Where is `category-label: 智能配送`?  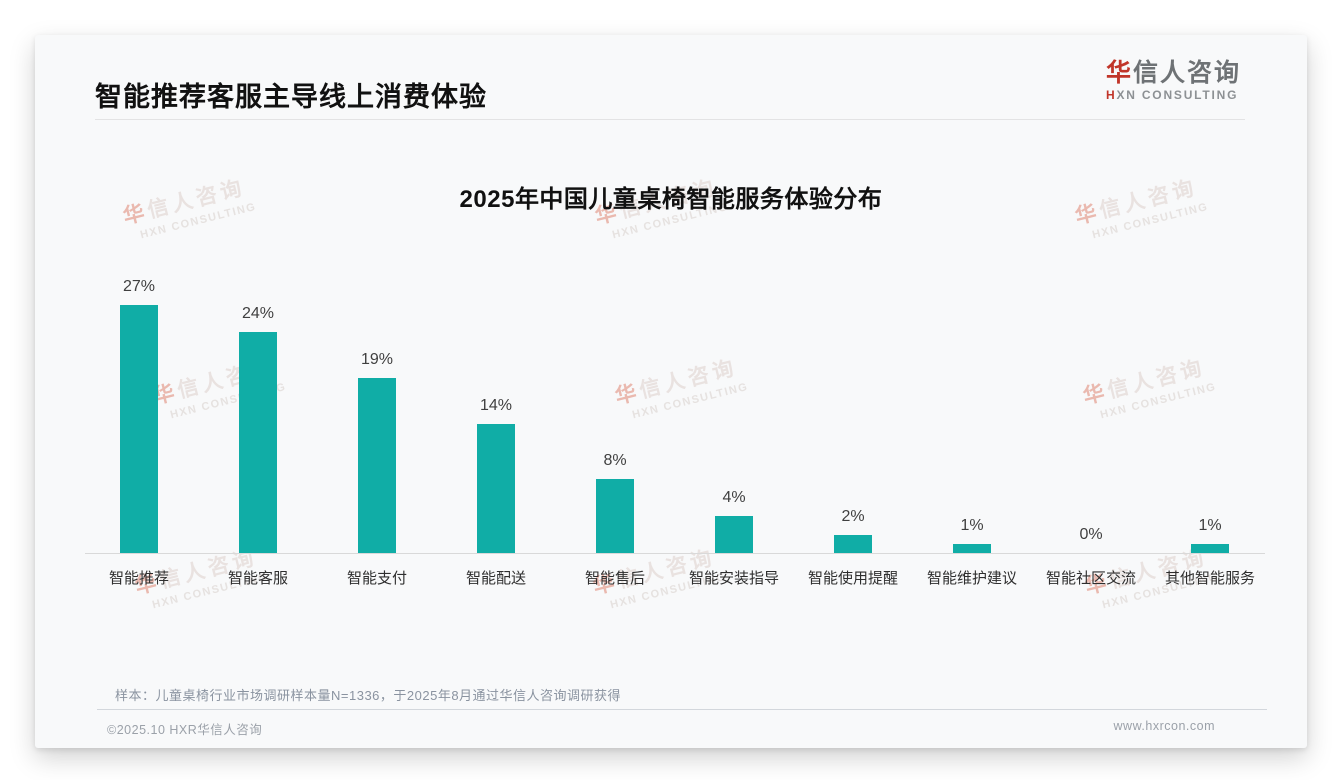 category-label: 智能配送 is located at coordinates (495, 578).